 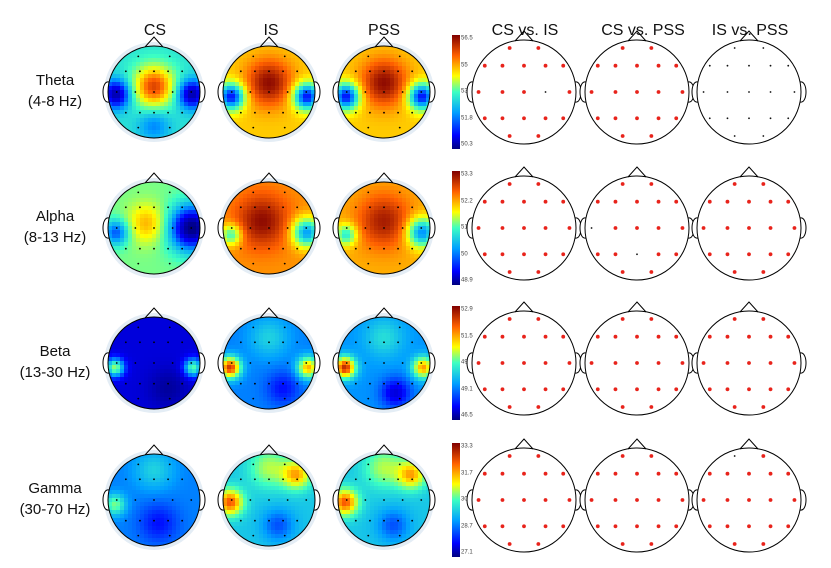 I want to click on band-range: (4-8 Hz), so click(x=55, y=101).